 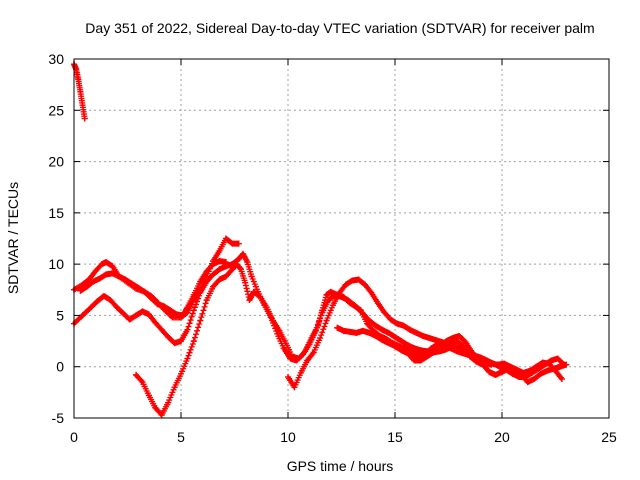 What do you see at coordinates (56, 59) in the screenshot?
I see `y-tick-label: 30` at bounding box center [56, 59].